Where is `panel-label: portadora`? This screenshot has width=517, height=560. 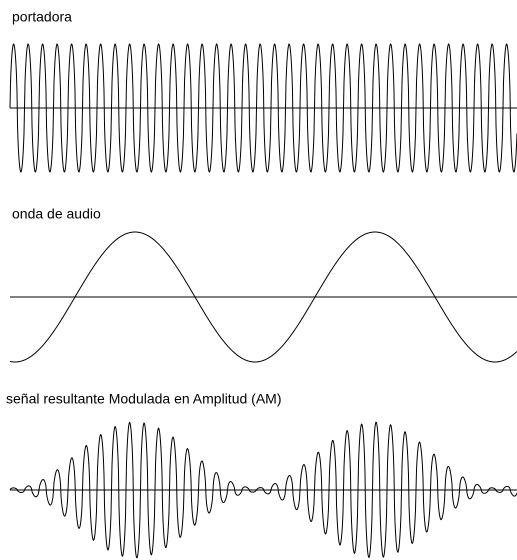
panel-label: portadora is located at coordinates (42, 17).